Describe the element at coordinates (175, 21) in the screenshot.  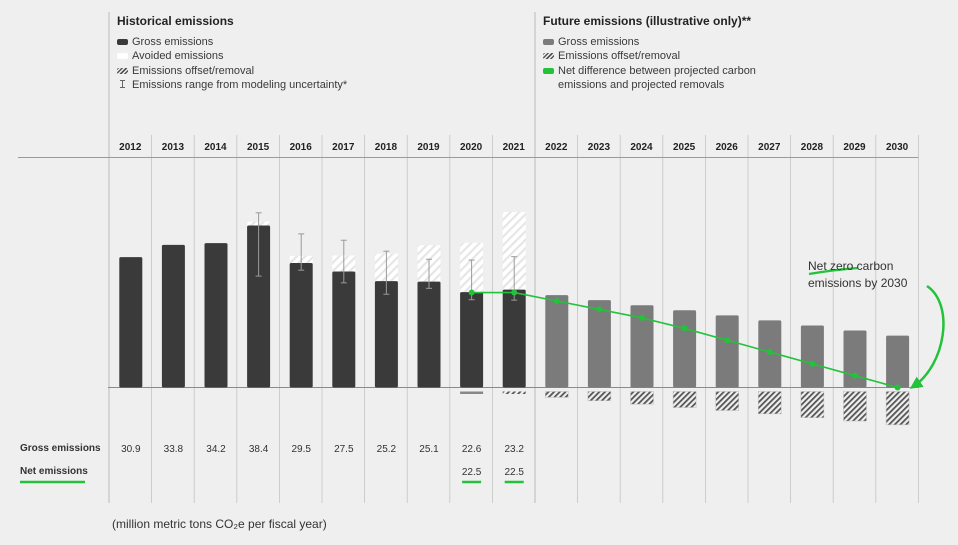
I see `legend-historical-title: Historical emissions` at that location.